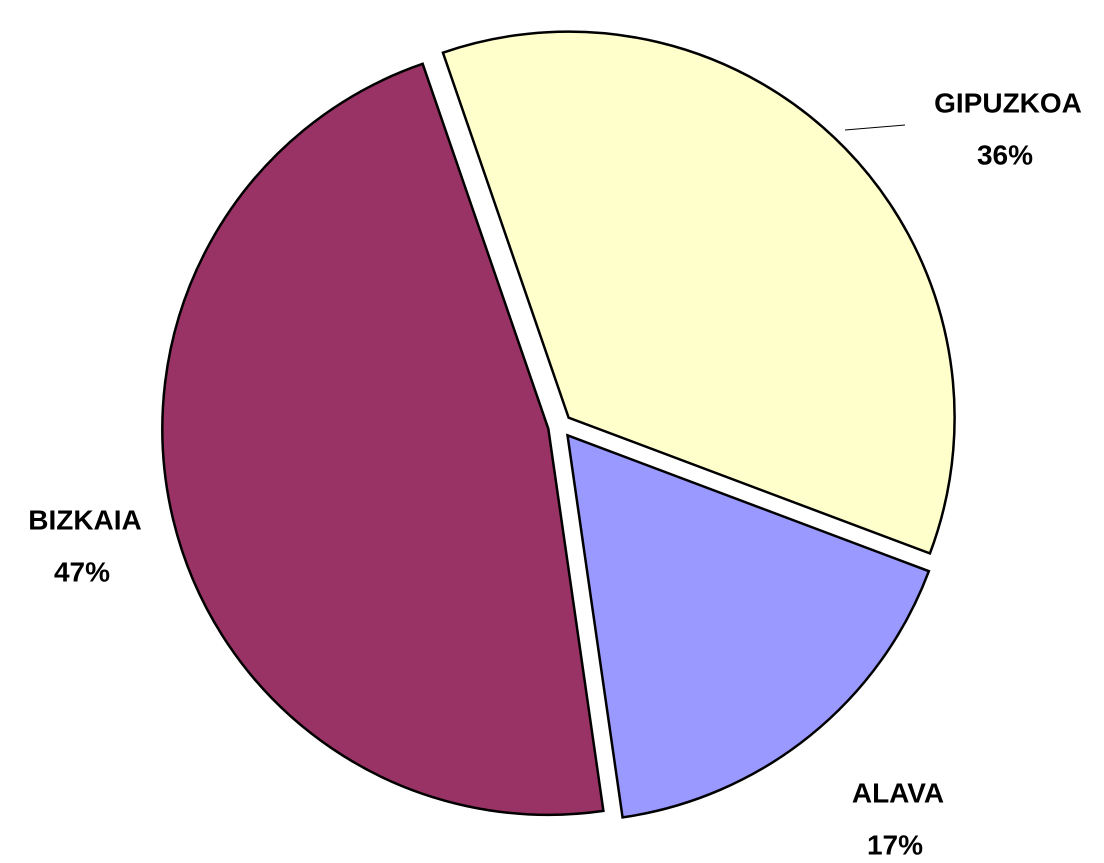 The height and width of the screenshot is (863, 1104). What do you see at coordinates (82, 571) in the screenshot?
I see `slice-value-label: 47%` at bounding box center [82, 571].